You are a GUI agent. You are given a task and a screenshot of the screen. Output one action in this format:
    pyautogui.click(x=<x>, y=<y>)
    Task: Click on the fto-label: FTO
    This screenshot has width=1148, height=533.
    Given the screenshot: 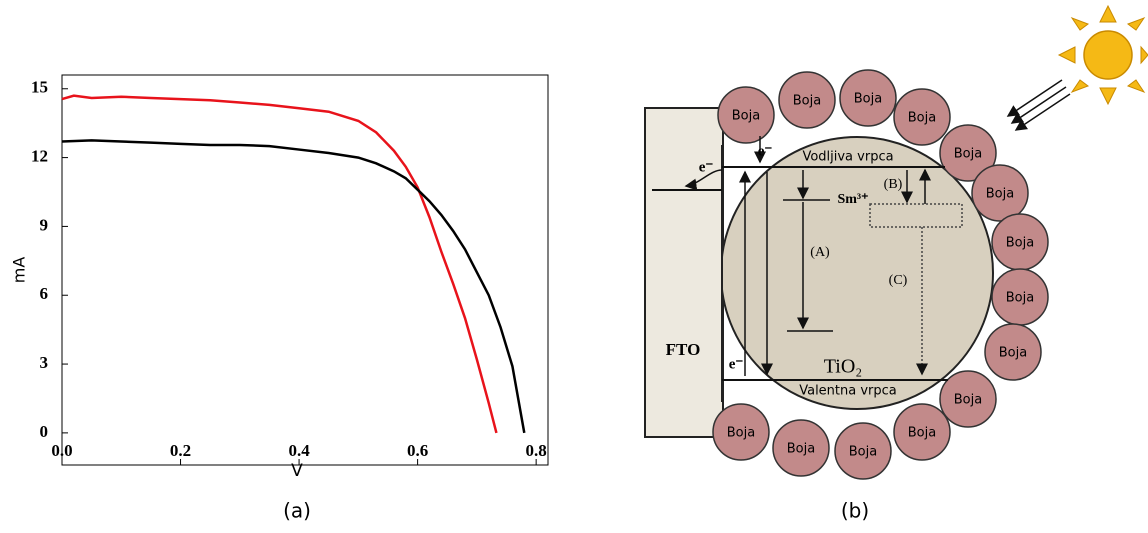 What is the action you would take?
    pyautogui.click(x=683, y=349)
    